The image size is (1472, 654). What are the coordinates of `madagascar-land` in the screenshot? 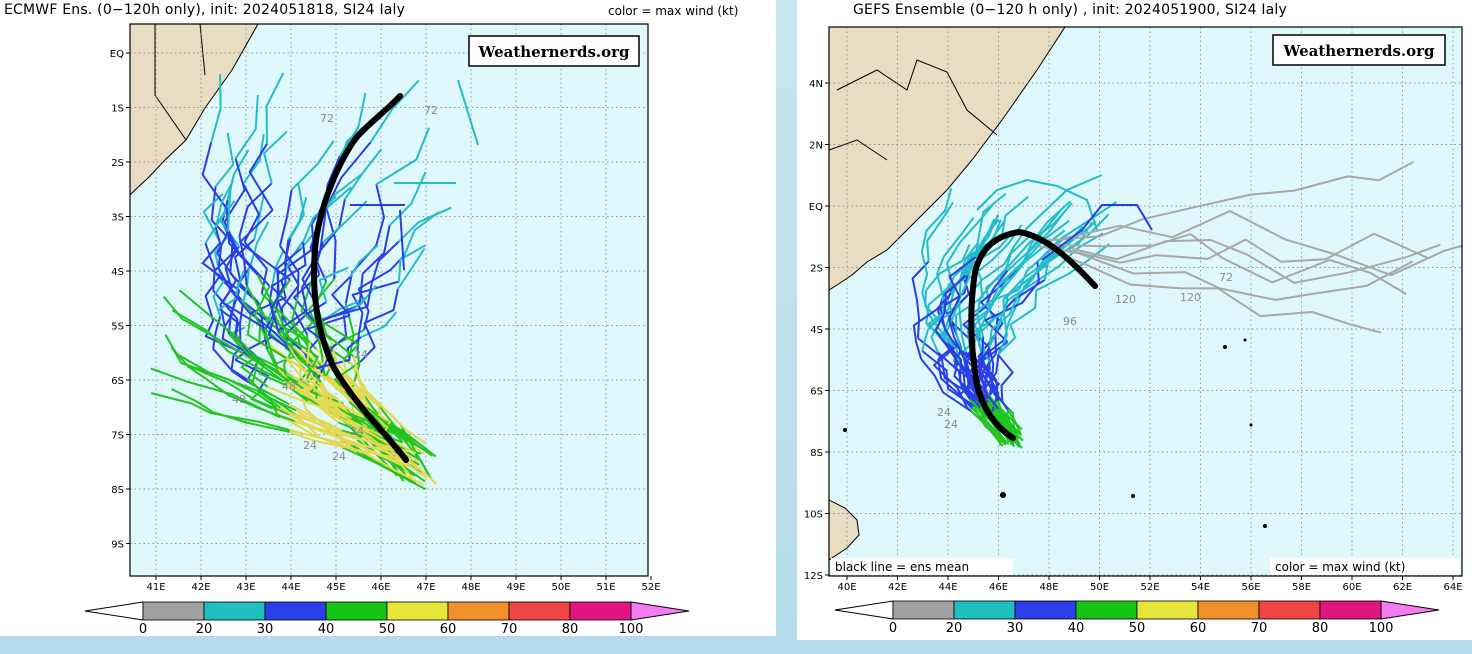 It's located at (844, 530).